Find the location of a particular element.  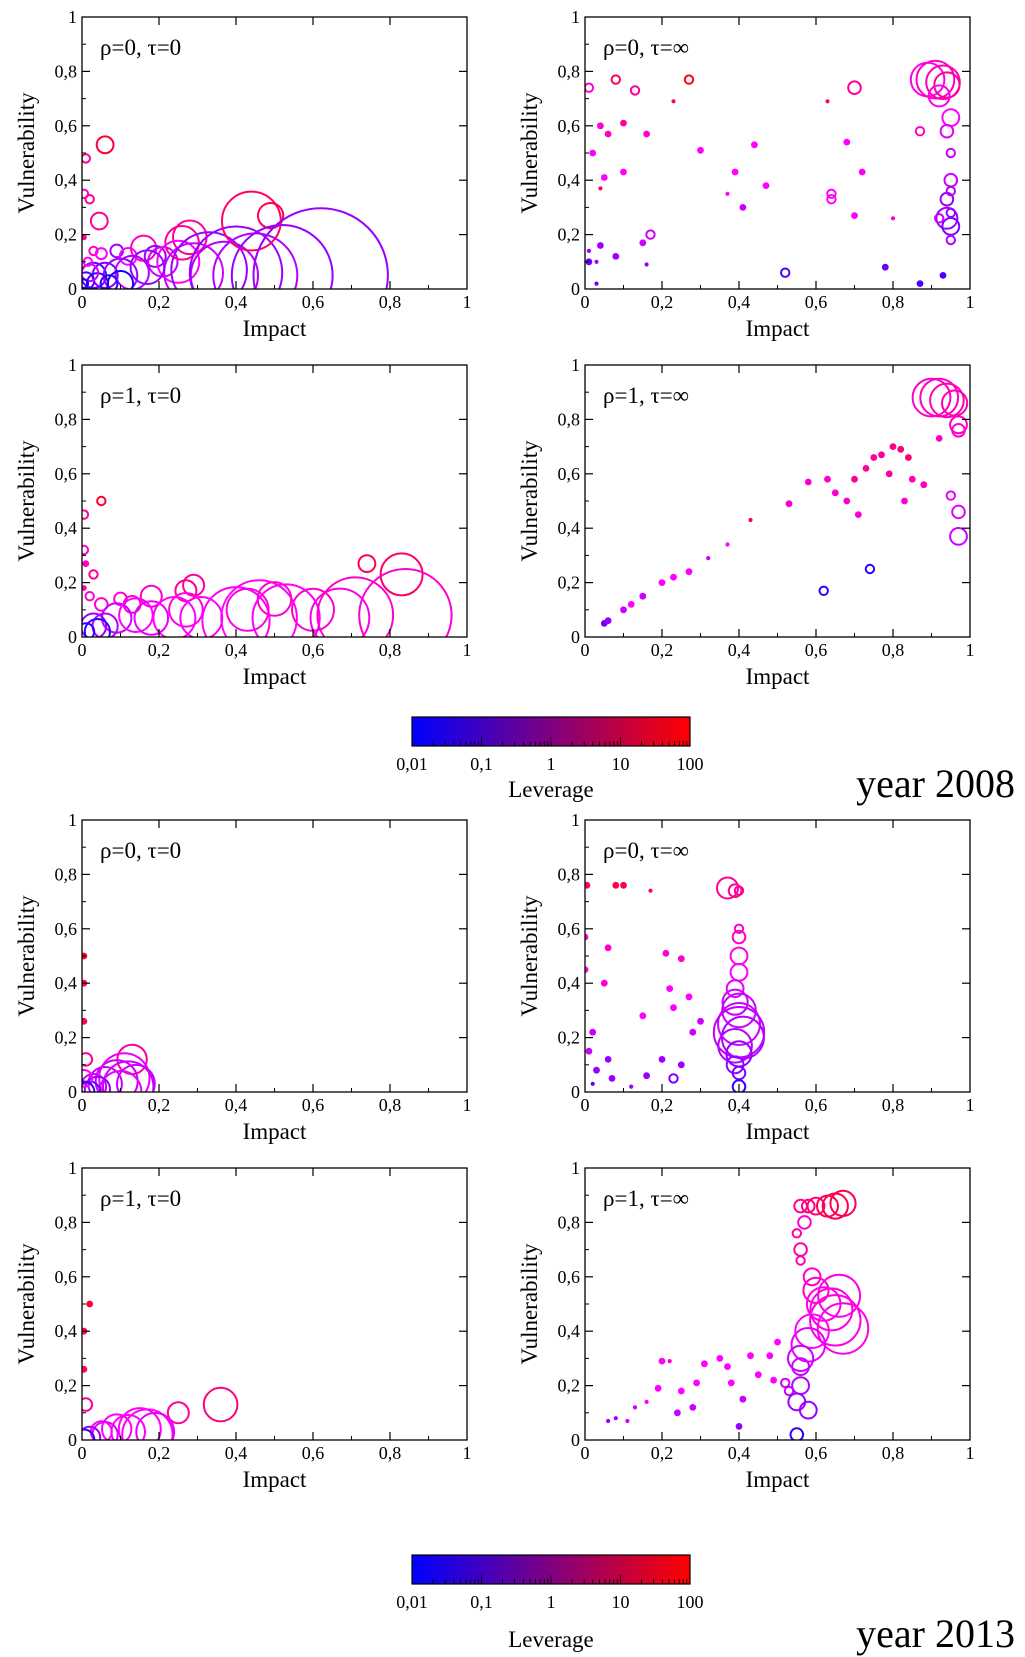

colorbar-2013-tick-1: 0,1 is located at coordinates (481, 1602).